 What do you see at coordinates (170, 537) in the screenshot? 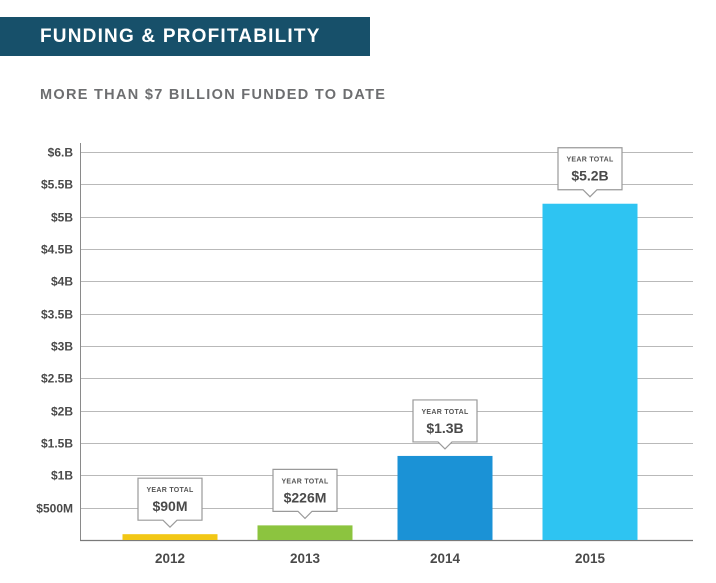
I see `bar-2012` at bounding box center [170, 537].